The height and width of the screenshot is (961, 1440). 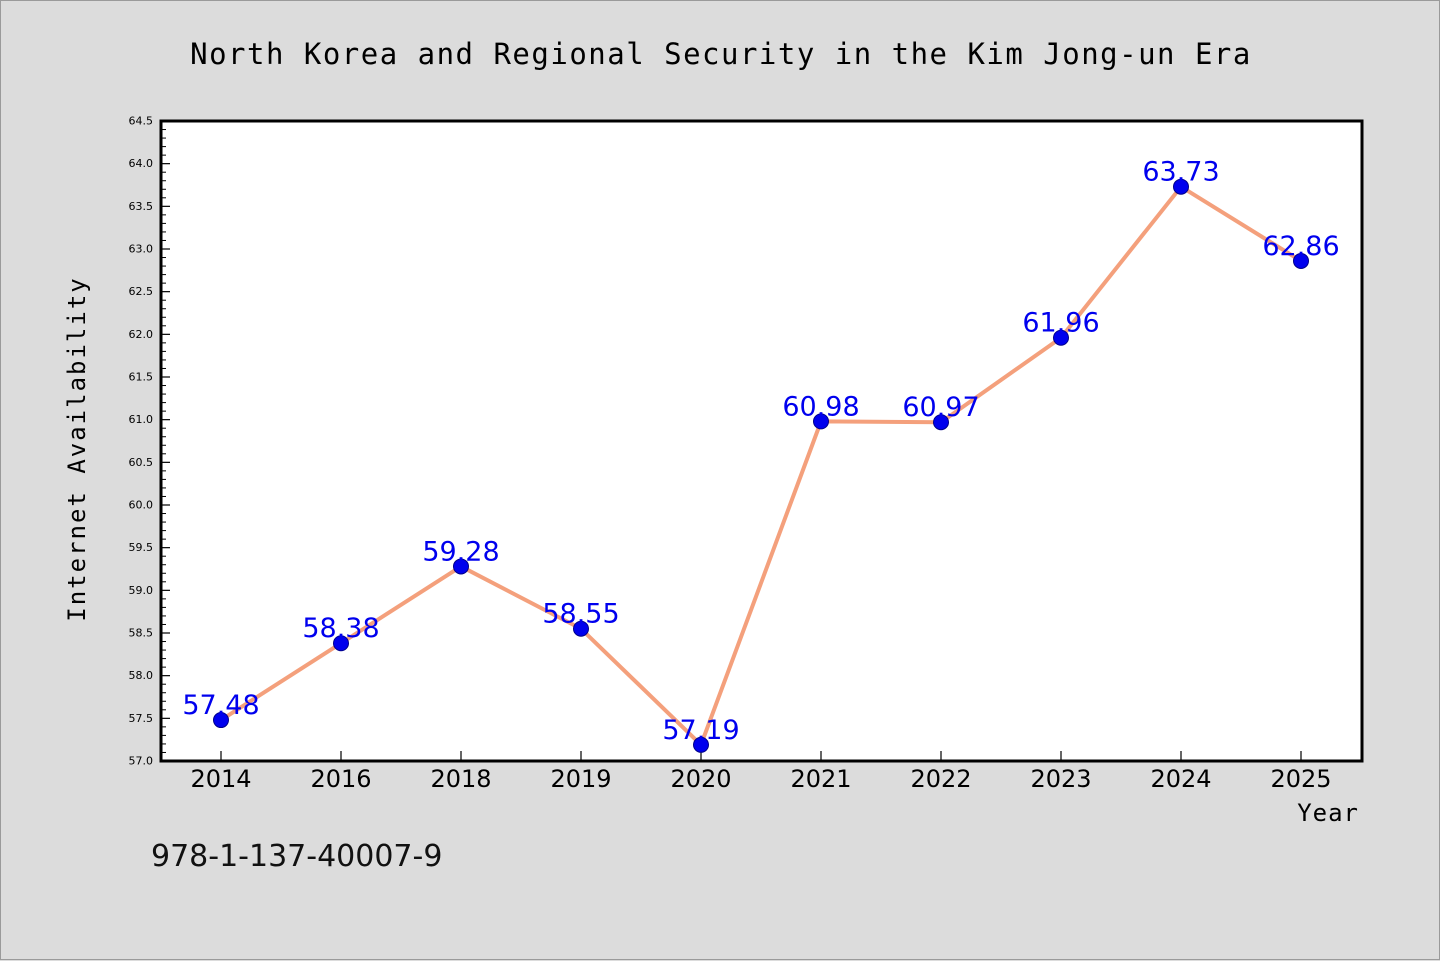 I want to click on y-tick-label: 62.0, so click(x=141, y=334).